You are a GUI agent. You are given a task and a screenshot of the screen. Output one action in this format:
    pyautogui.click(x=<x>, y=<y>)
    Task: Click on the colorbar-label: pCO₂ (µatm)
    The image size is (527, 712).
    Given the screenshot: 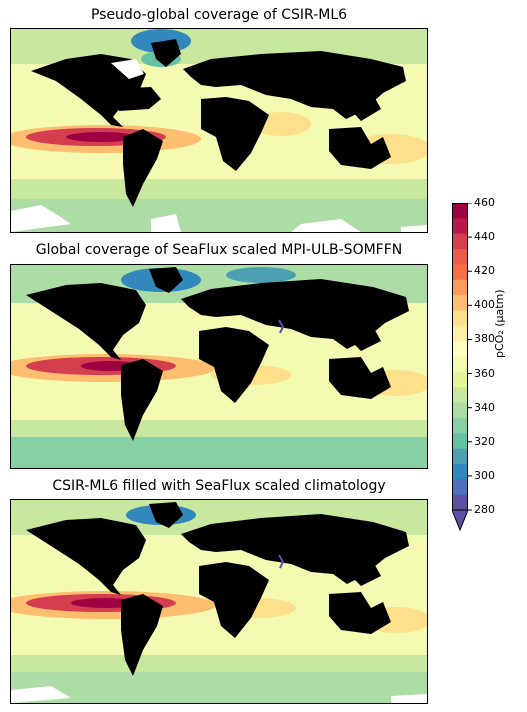 What is the action you would take?
    pyautogui.click(x=499, y=323)
    